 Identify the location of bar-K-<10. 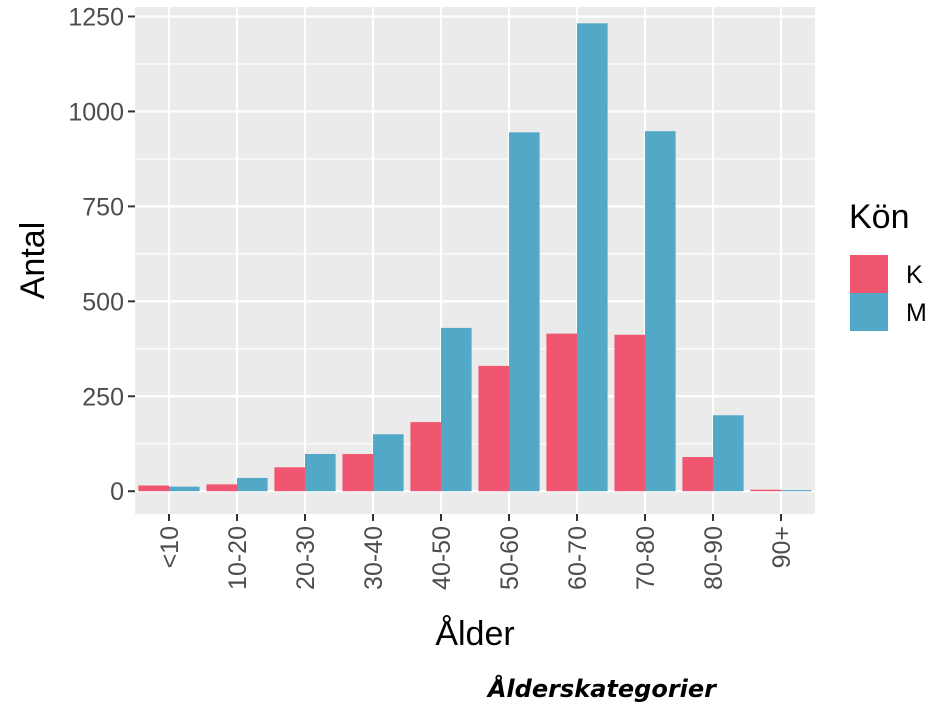
(153, 488).